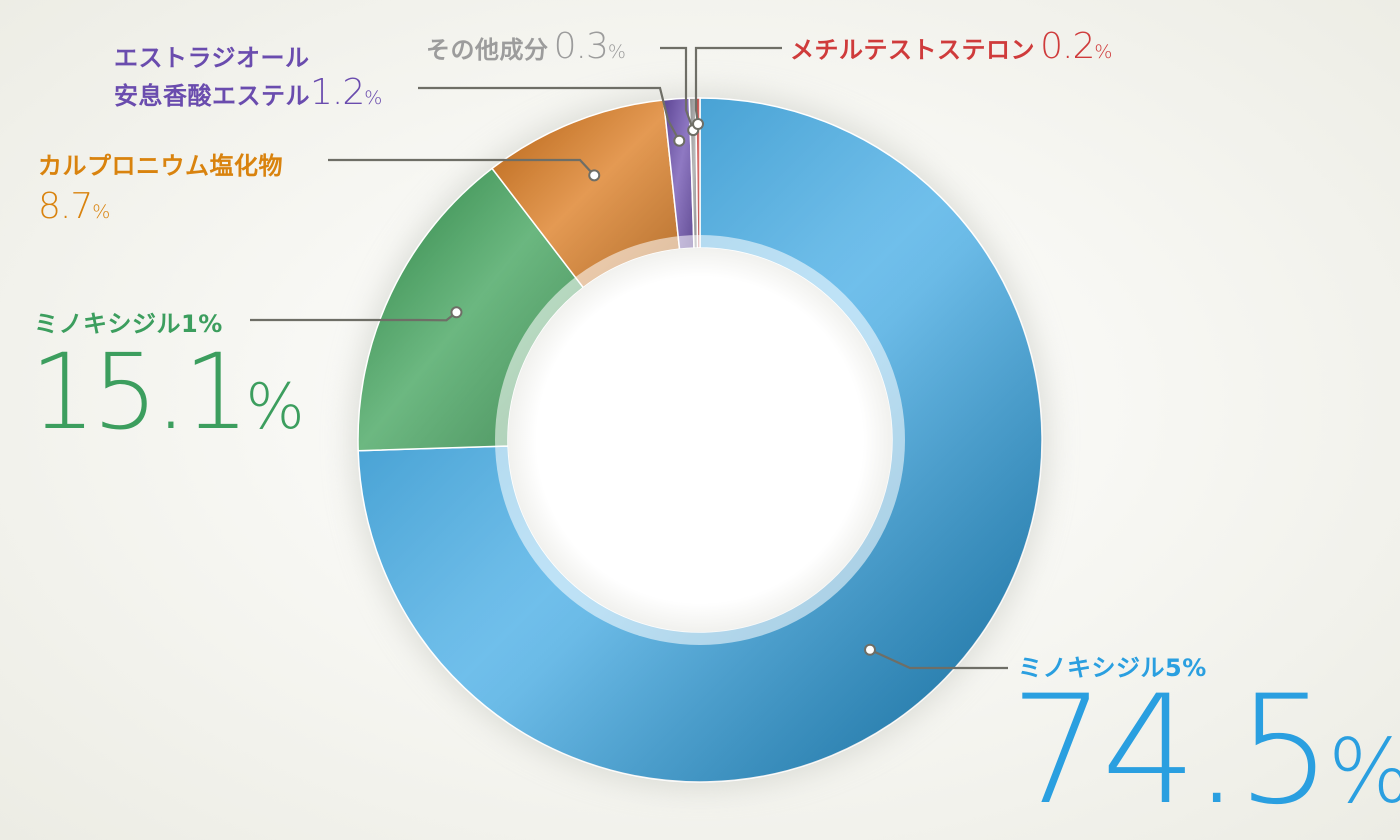 Image resolution: width=1400 pixels, height=840 pixels. I want to click on label-minoxidil5-value: 74.5%, so click(1205, 751).